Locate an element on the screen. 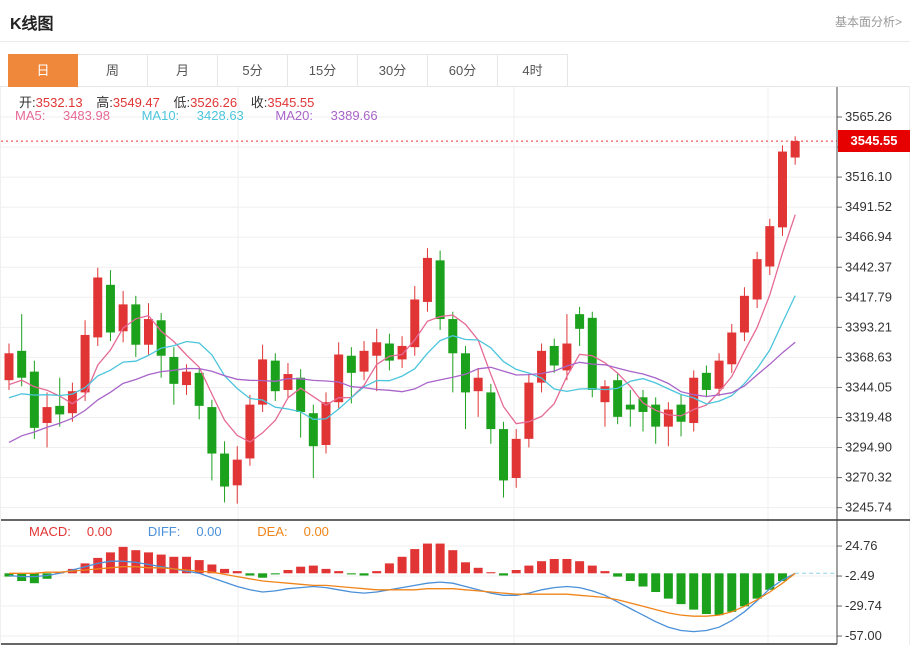 The height and width of the screenshot is (646, 910). macd-axis-label: -57.00 is located at coordinates (863, 635).